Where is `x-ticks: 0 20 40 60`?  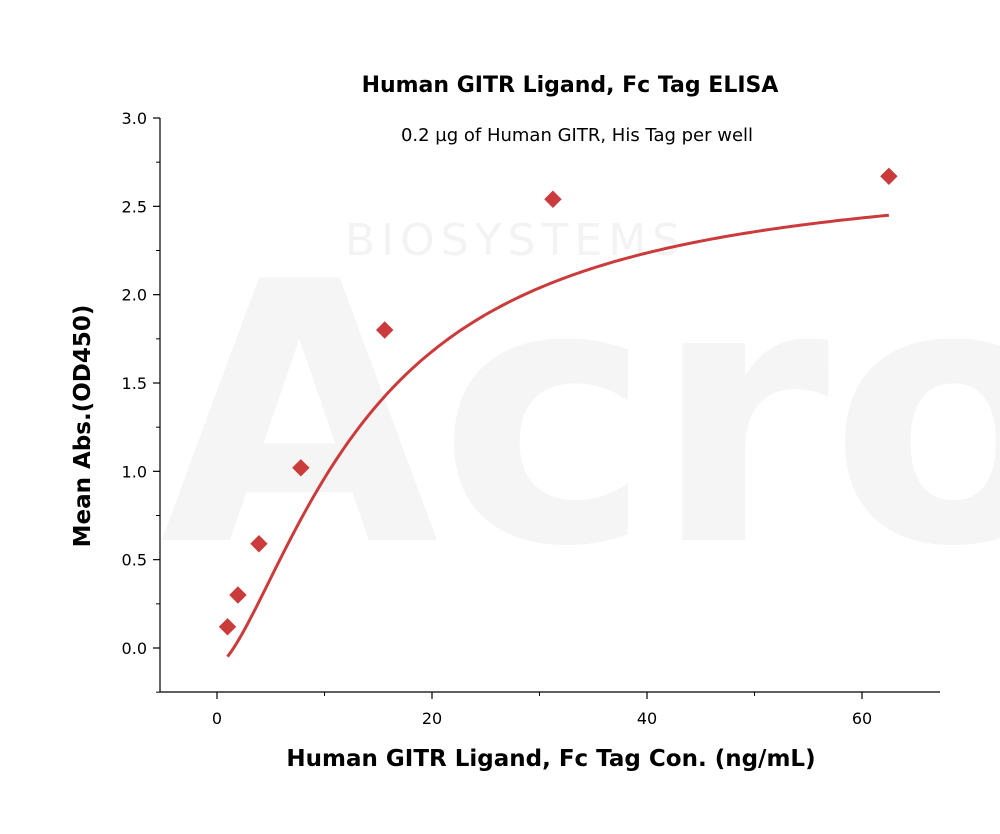 x-ticks: 0 20 40 60 is located at coordinates (542, 710).